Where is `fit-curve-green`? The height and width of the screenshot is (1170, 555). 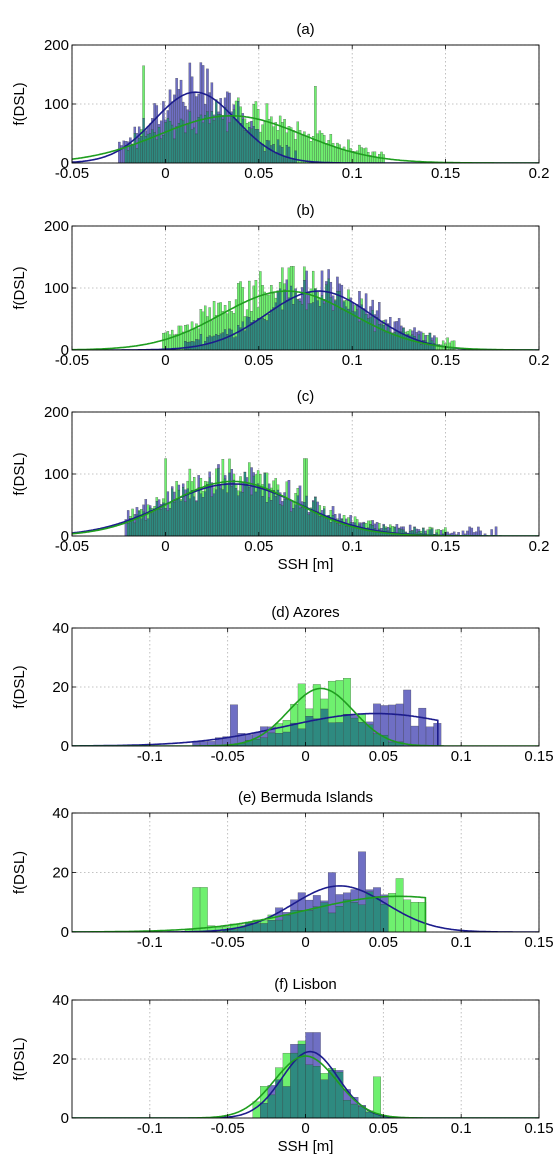
fit-curve-green is located at coordinates (305, 320).